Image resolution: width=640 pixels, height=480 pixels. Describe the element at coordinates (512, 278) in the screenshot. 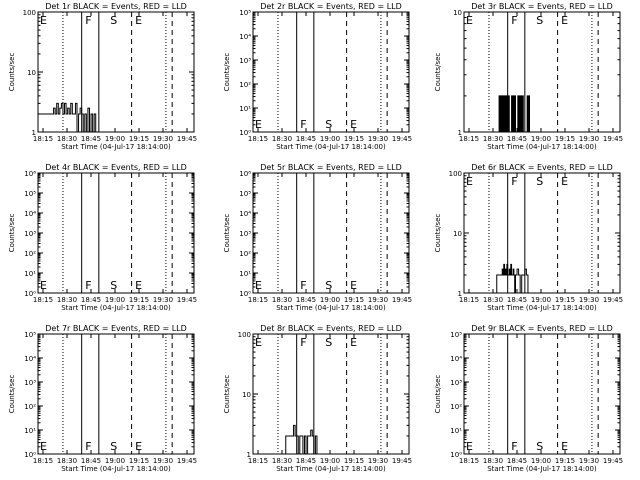

I see `events-series-line` at that location.